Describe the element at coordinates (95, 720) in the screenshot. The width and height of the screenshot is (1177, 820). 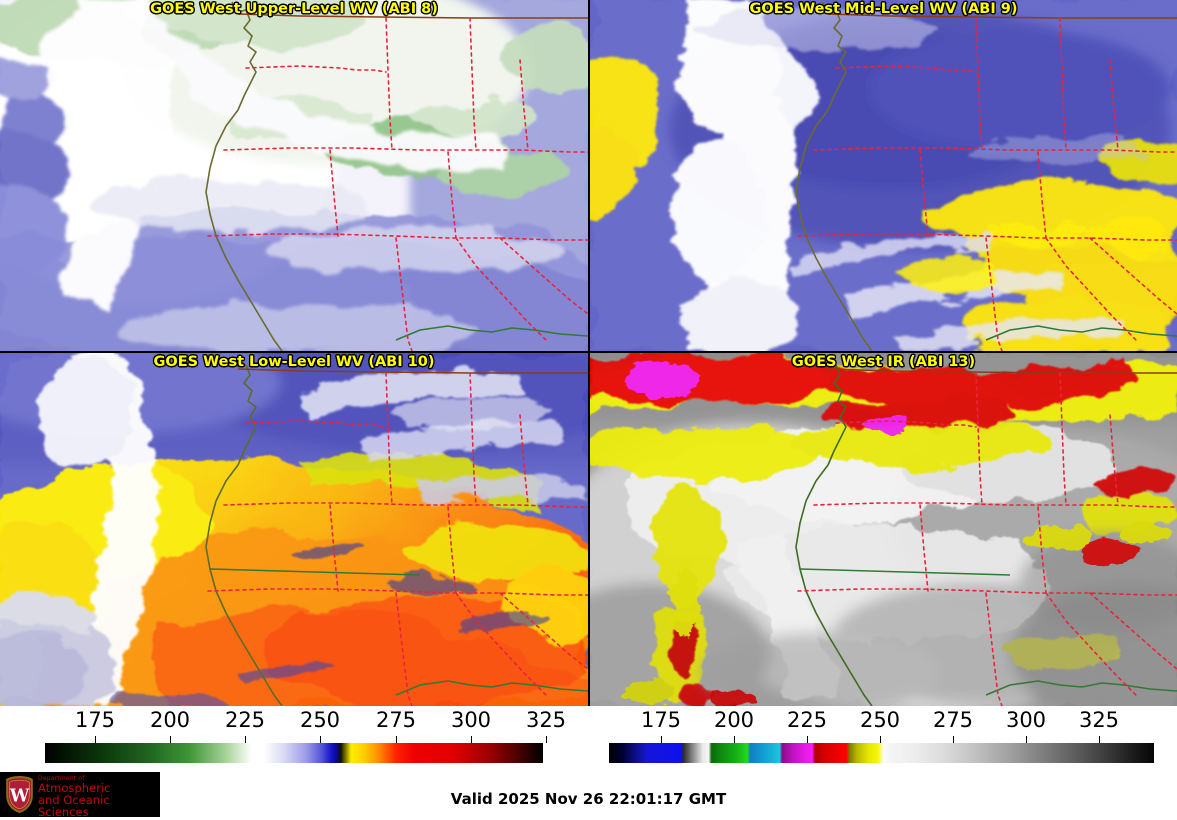
I see `wv-tick-label-175: 175` at that location.